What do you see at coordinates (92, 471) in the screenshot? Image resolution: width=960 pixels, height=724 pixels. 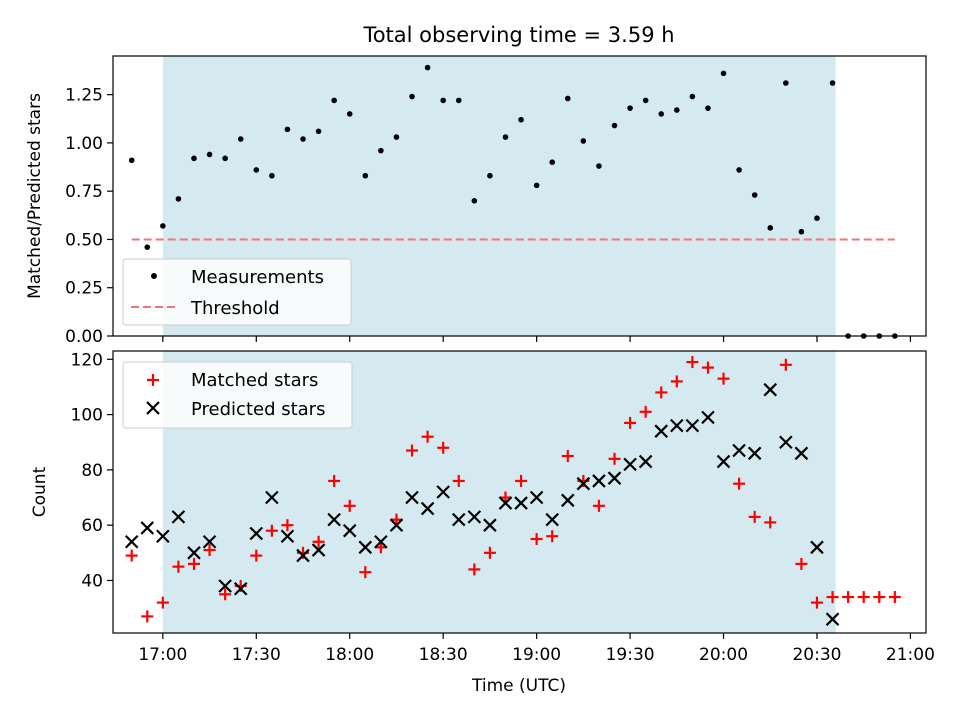 I see `y-tick-label: 80` at bounding box center [92, 471].